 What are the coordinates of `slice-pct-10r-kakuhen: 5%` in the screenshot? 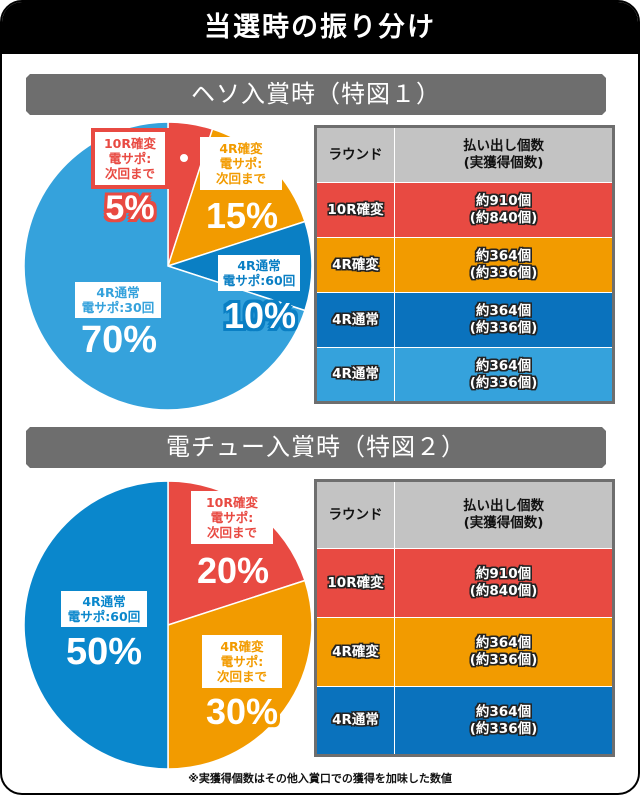 It's located at (130, 208).